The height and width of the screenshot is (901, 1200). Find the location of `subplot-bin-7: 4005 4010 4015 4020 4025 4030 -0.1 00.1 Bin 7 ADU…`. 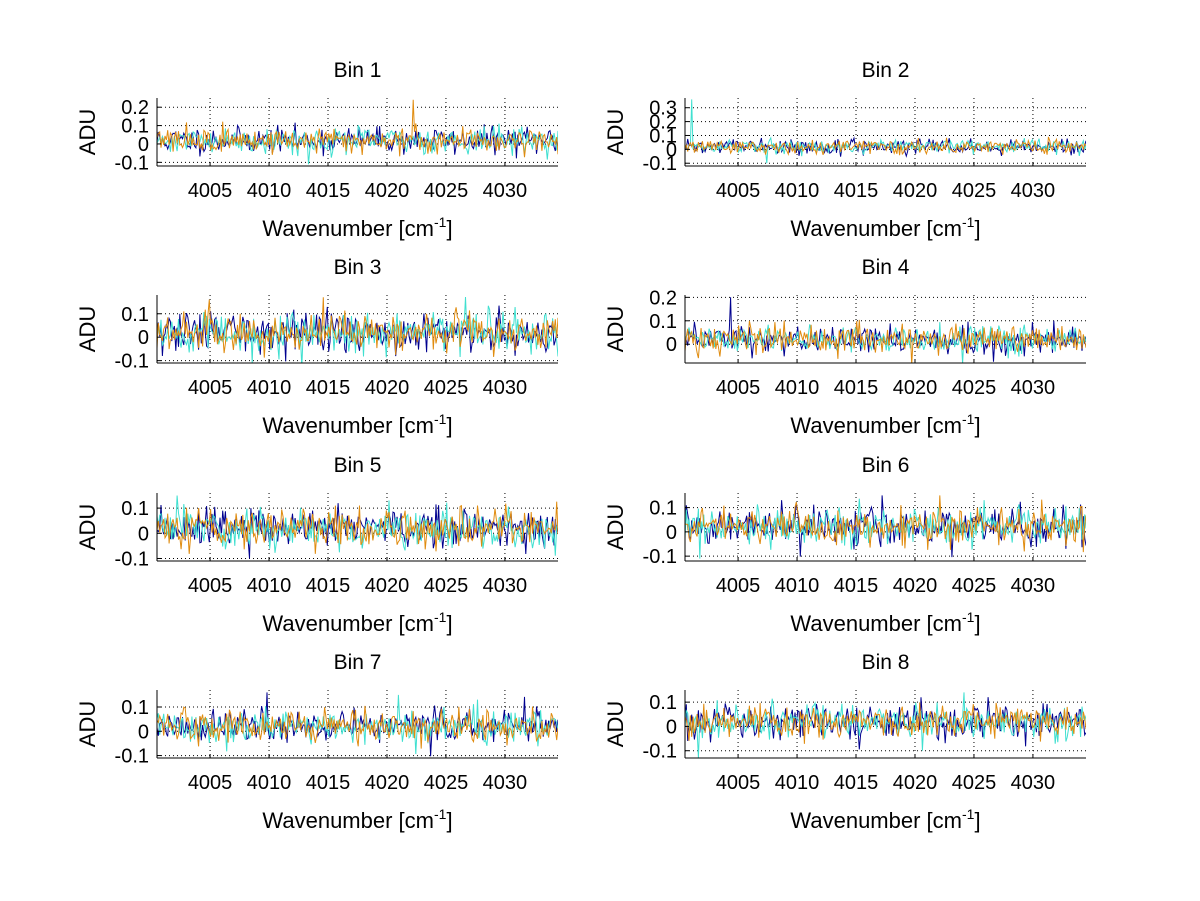

subplot-bin-7: 4005 4010 4015 4020 4025 4030 -0.1 00.1 Bin 7 ADU… is located at coordinates (316, 742).